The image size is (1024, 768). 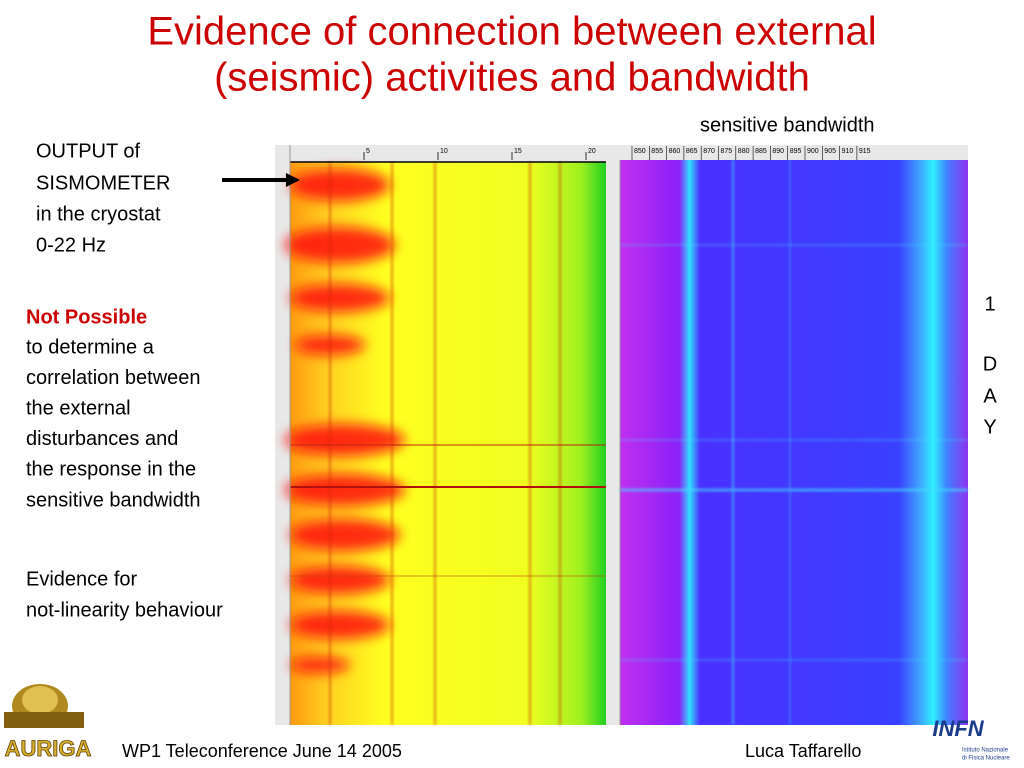 What do you see at coordinates (865, 151) in the screenshot?
I see `tick-label: 915` at bounding box center [865, 151].